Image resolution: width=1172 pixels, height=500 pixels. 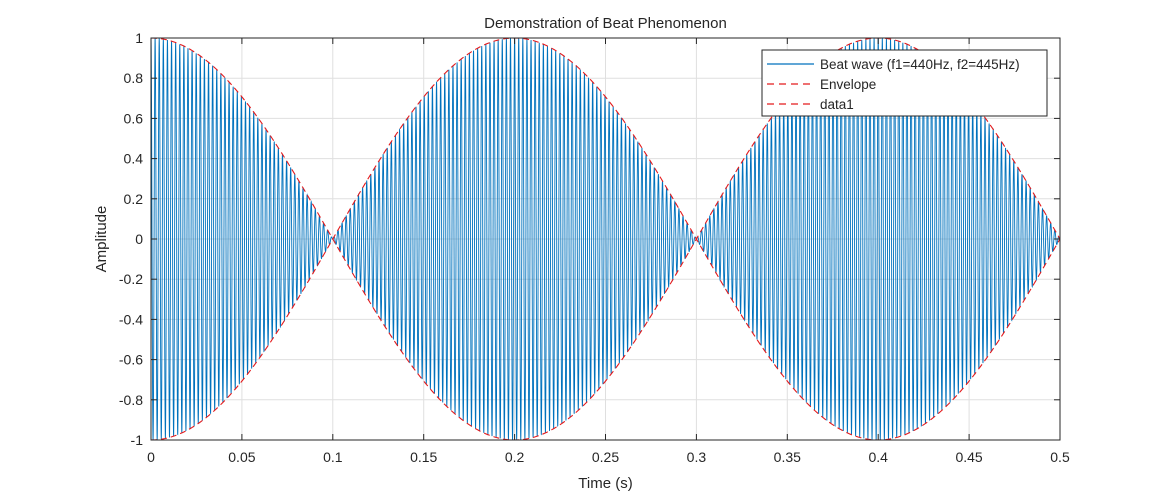 I want to click on x-axis-label: Time (s), so click(x=605, y=483).